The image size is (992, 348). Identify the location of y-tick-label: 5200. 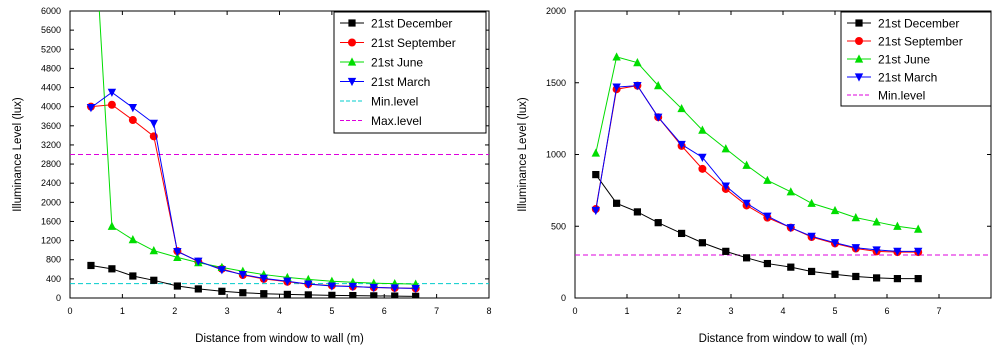
(51, 49).